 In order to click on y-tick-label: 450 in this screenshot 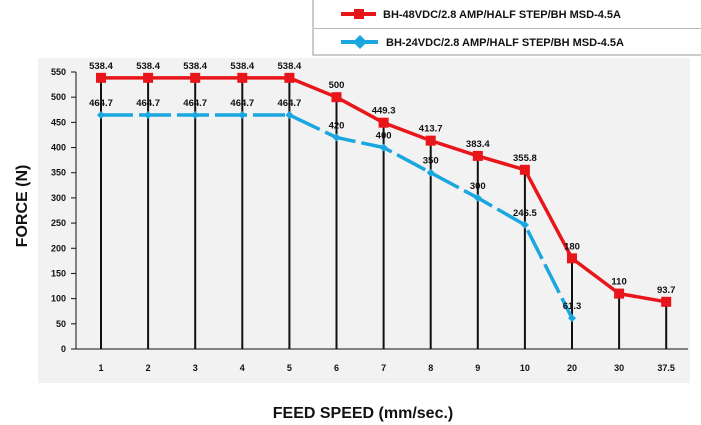, I will do `click(58, 122)`.